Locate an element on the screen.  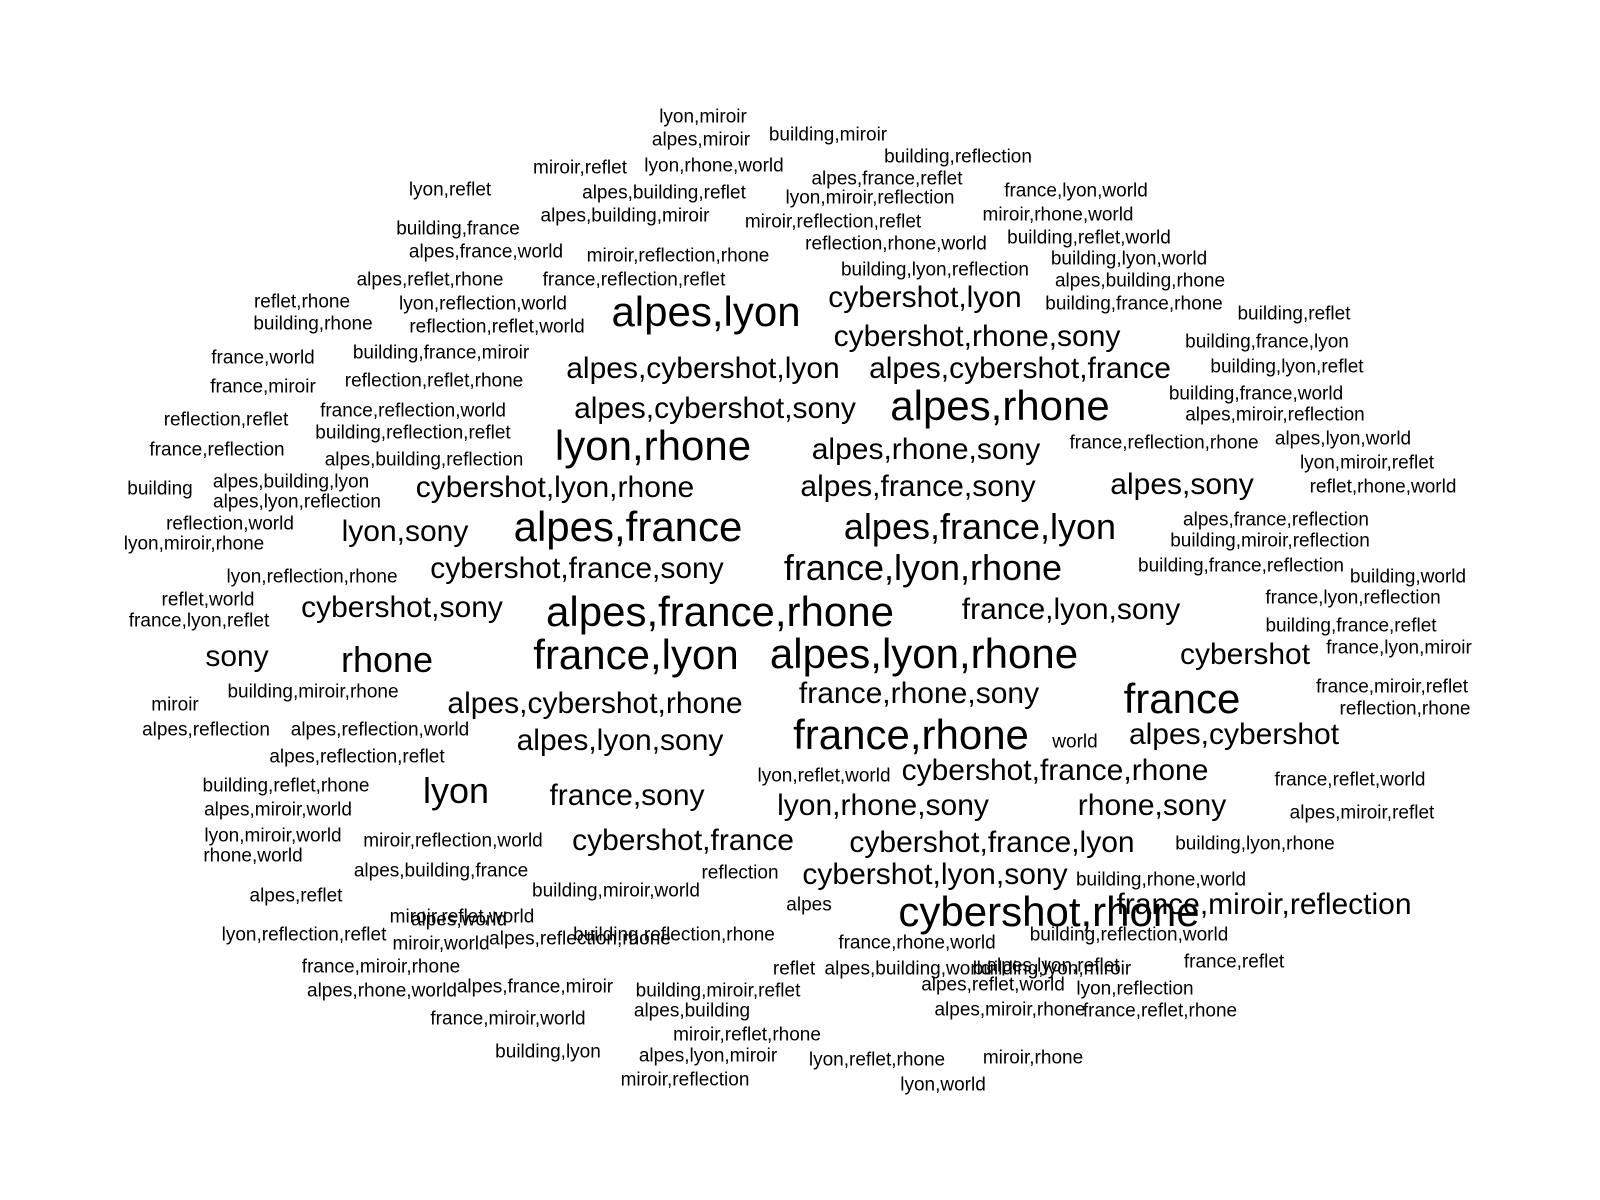
cloud-word: alpes,lyon,reflection is located at coordinates (297, 502).